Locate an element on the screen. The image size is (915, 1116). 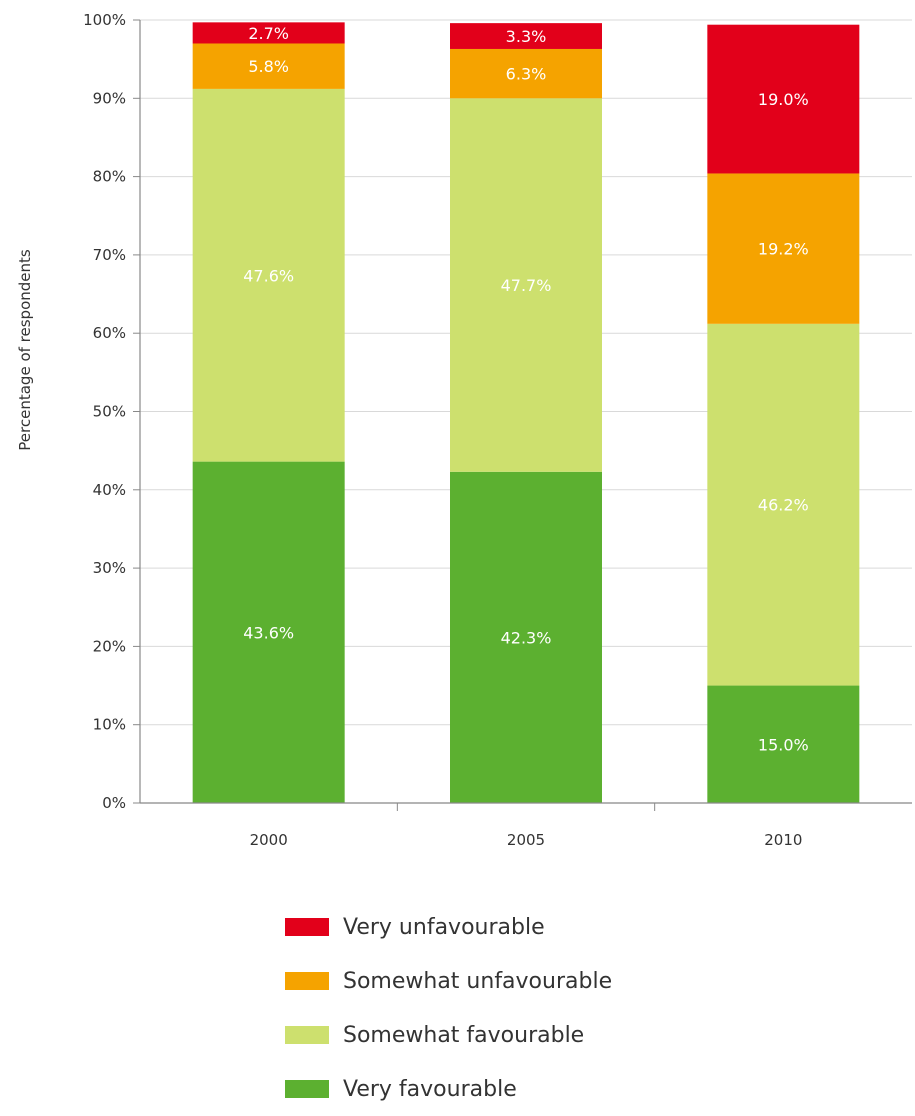
data-label: 19.0% is located at coordinates (783, 99).